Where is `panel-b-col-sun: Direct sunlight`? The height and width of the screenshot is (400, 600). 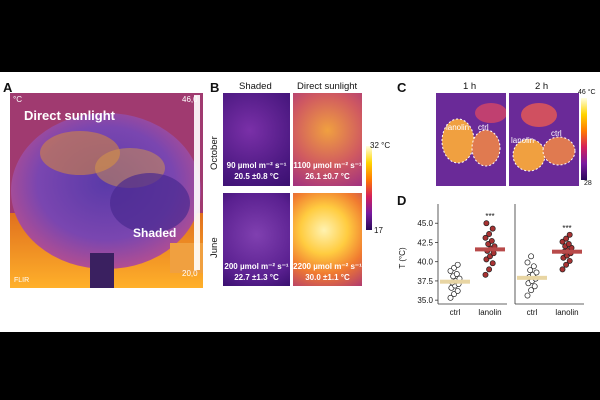
panel-b-col-sun: Direct sunlight is located at coordinates (327, 86).